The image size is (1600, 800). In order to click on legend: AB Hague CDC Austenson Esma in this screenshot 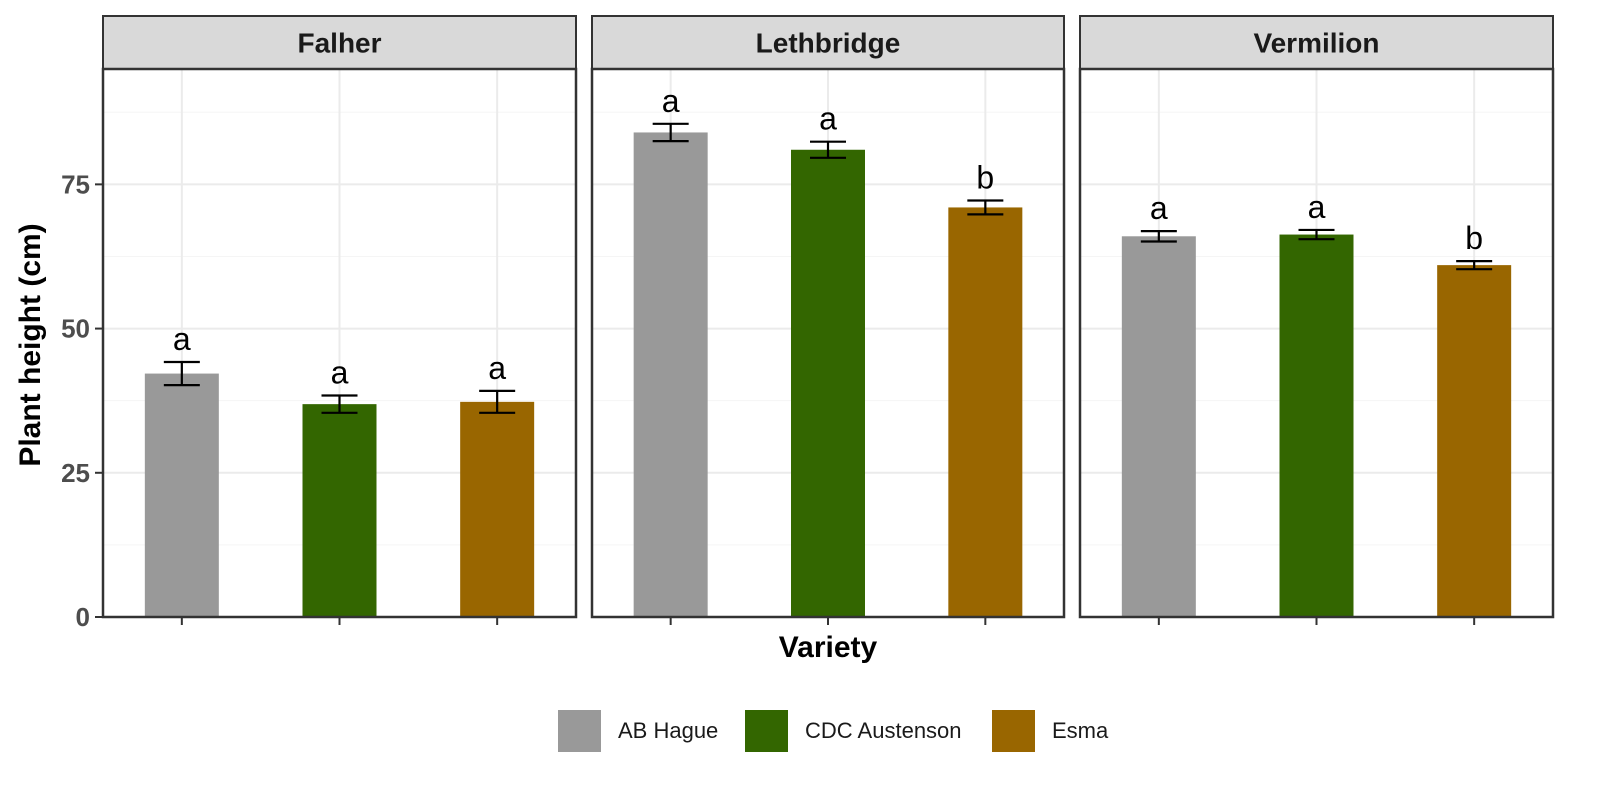, I will do `click(833, 731)`.